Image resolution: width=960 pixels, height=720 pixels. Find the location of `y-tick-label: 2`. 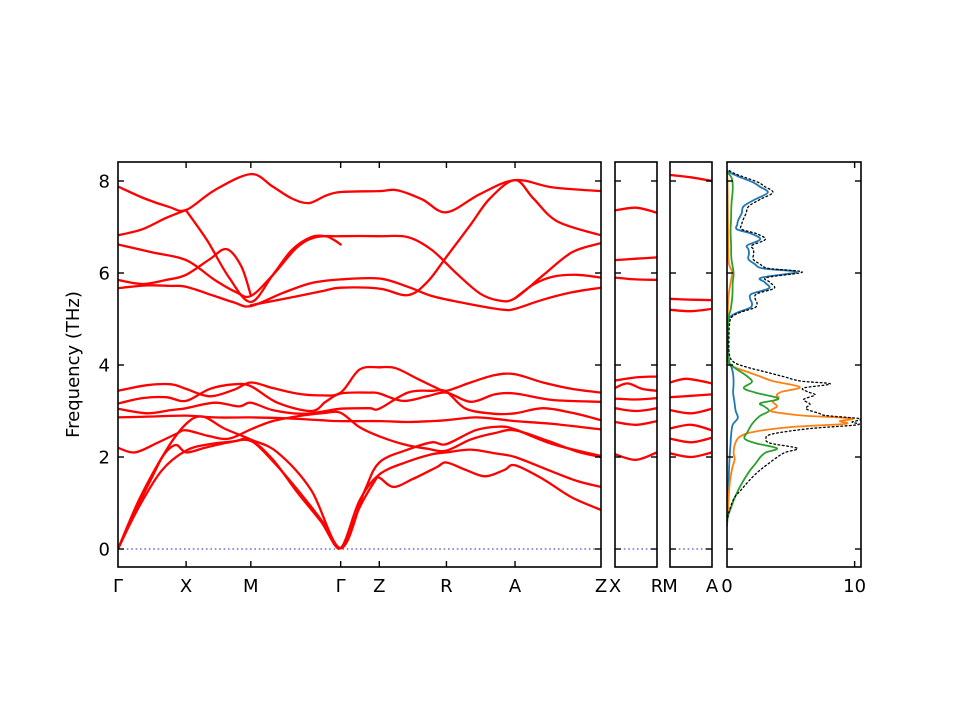

y-tick-label: 2 is located at coordinates (104, 458).